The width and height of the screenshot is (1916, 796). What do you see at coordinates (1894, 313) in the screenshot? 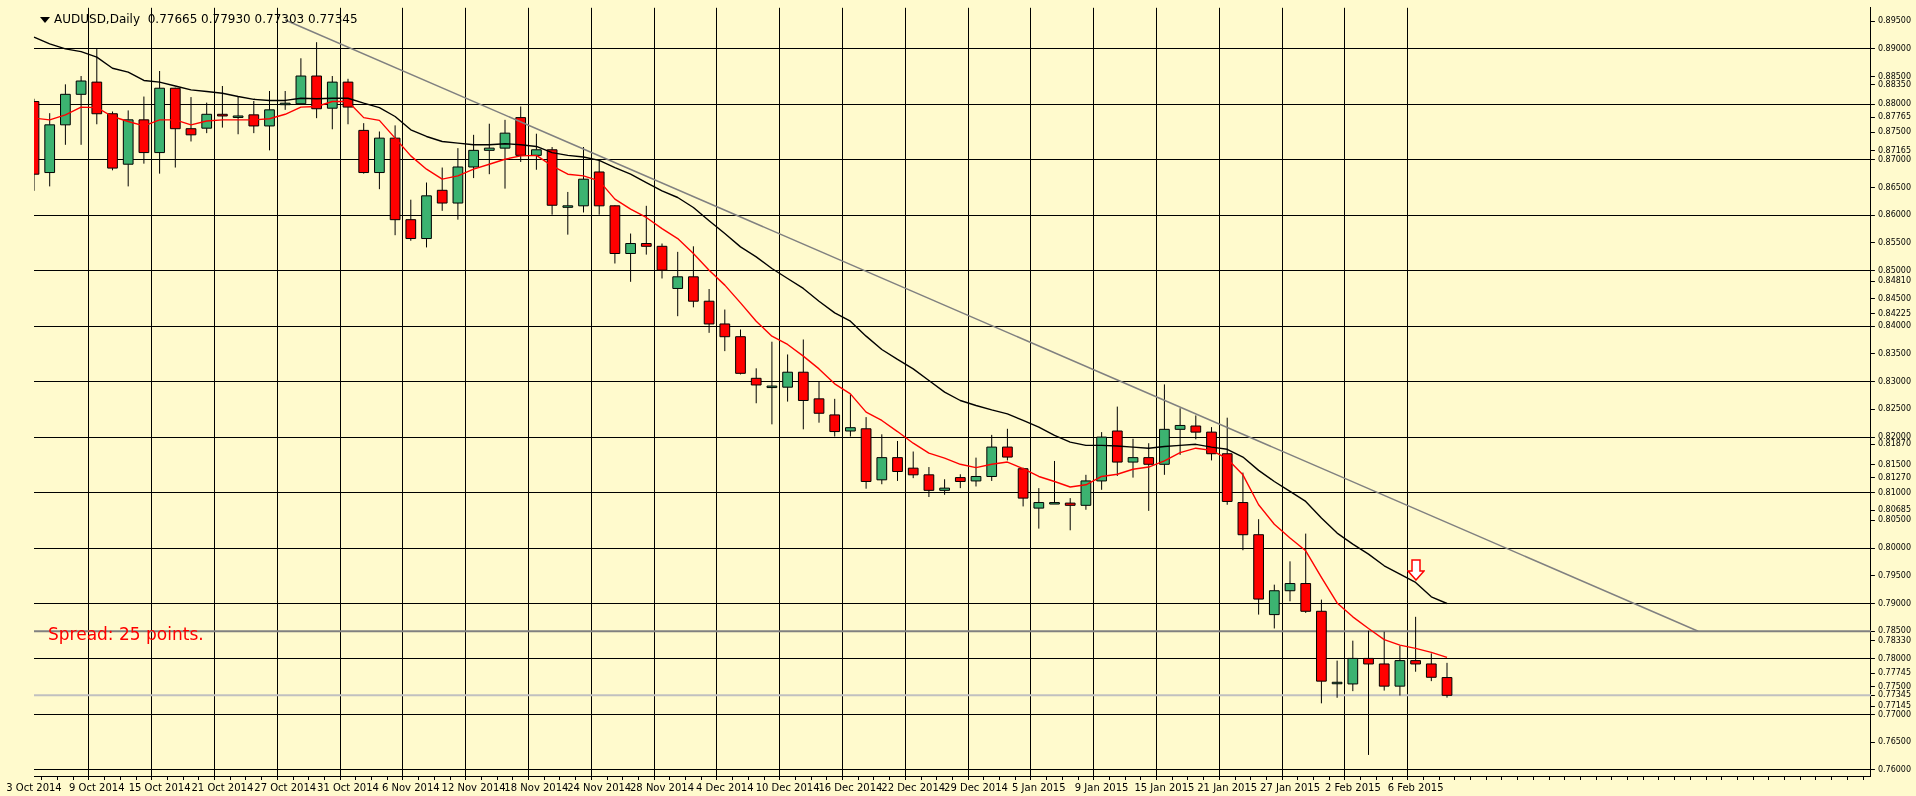
I see `y-tick-label: 0.84225` at bounding box center [1894, 313].